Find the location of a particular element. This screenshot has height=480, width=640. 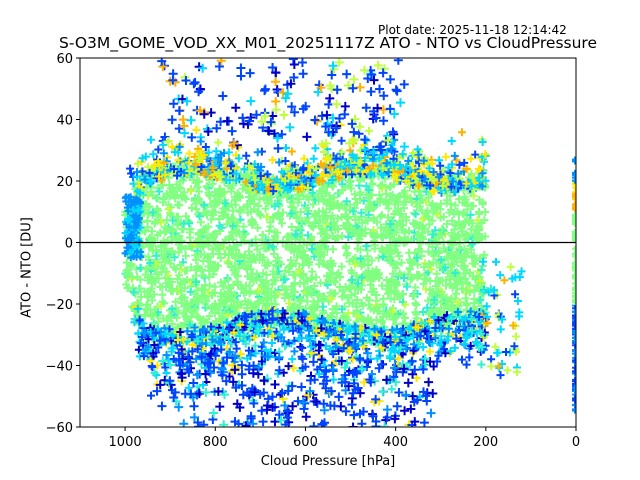

x-tick-label: 600 is located at coordinates (305, 442).